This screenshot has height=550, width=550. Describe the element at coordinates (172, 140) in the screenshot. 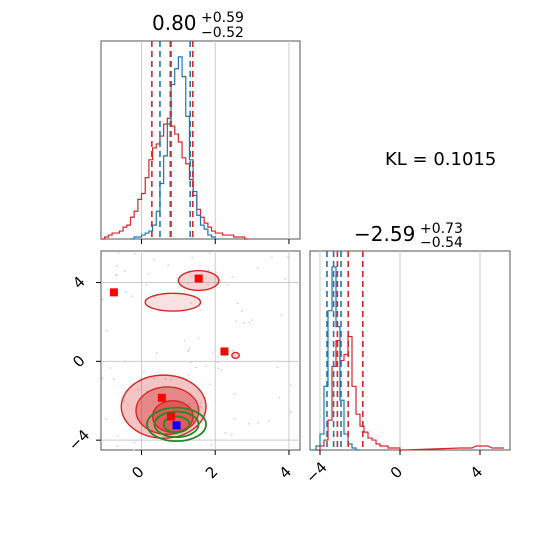

I see `top-left-quantile-lines` at that location.